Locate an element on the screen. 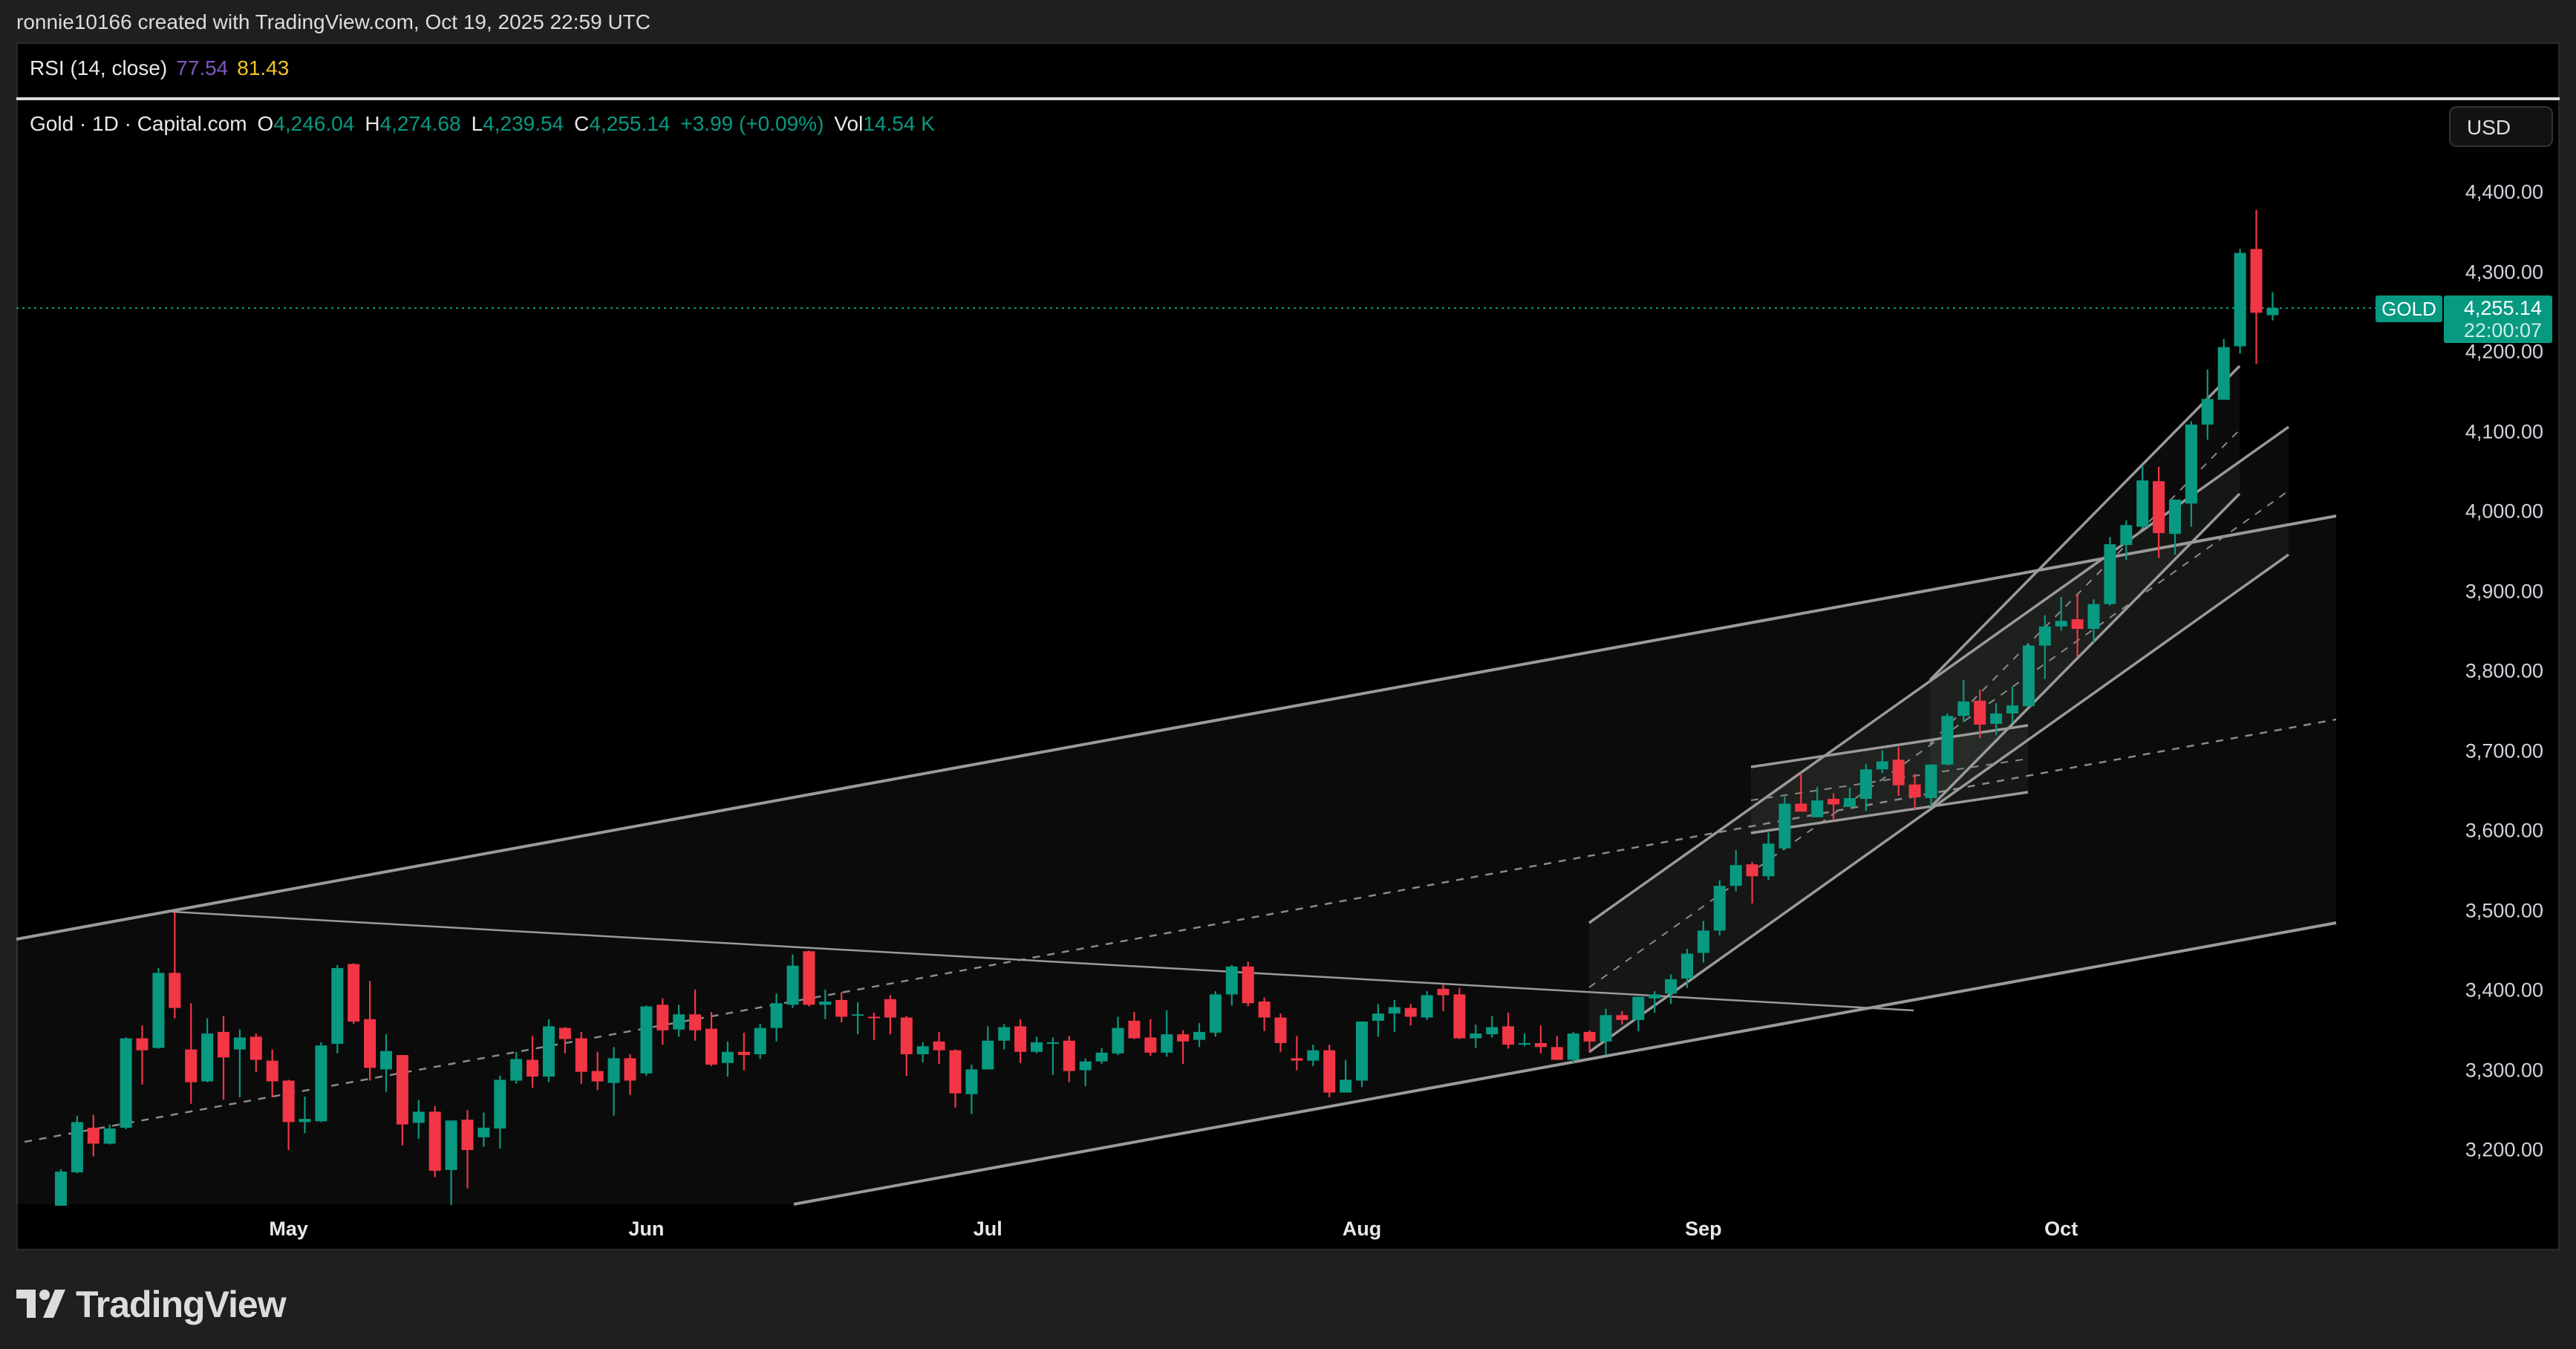  rsi-label: RSI (14, close) is located at coordinates (99, 67).